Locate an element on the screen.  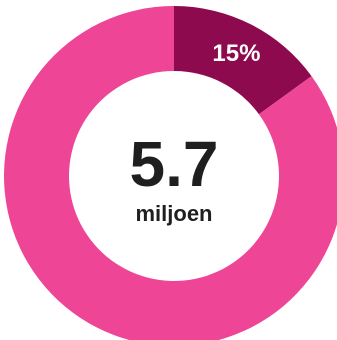
chart-data-labels: 15% is located at coordinates (236, 53).